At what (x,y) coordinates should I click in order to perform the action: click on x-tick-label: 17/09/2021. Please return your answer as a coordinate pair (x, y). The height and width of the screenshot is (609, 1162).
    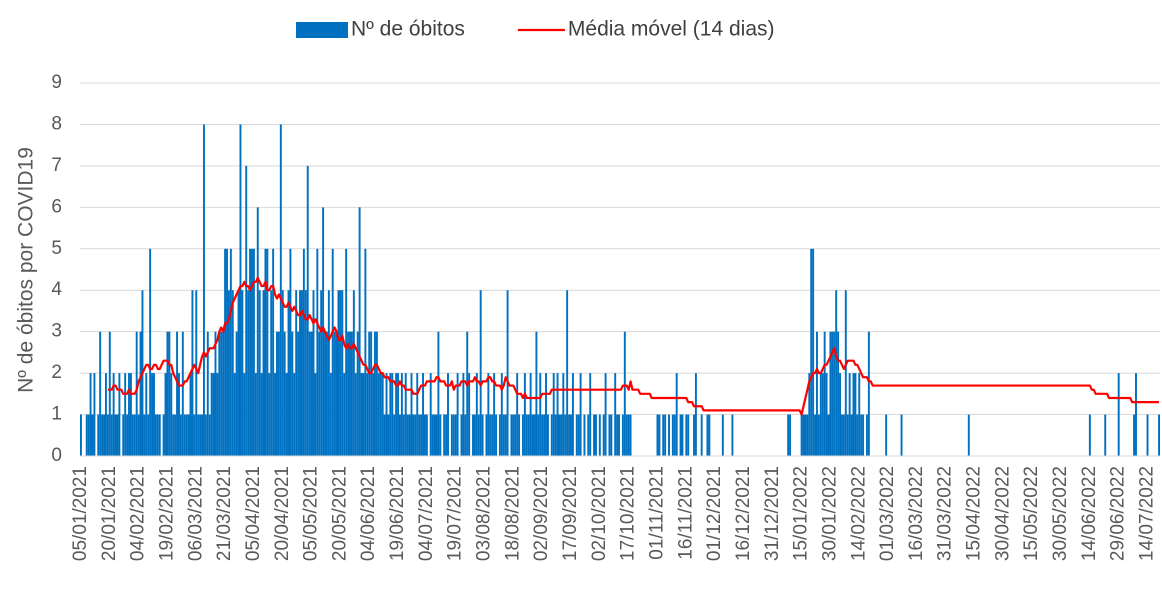
    Looking at the image, I should click on (570, 513).